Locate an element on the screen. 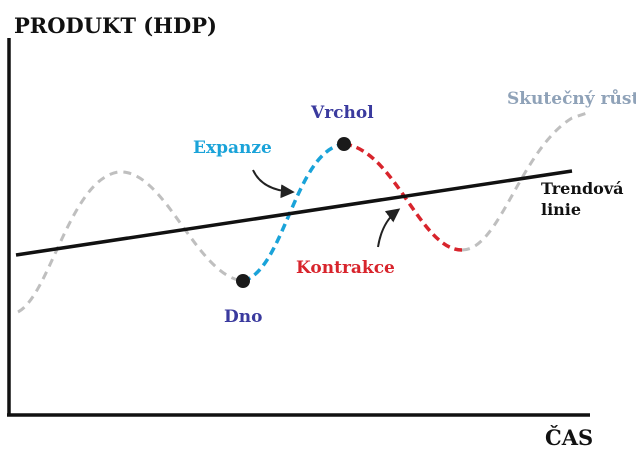  x-axis-label: ČAS is located at coordinates (569, 437).